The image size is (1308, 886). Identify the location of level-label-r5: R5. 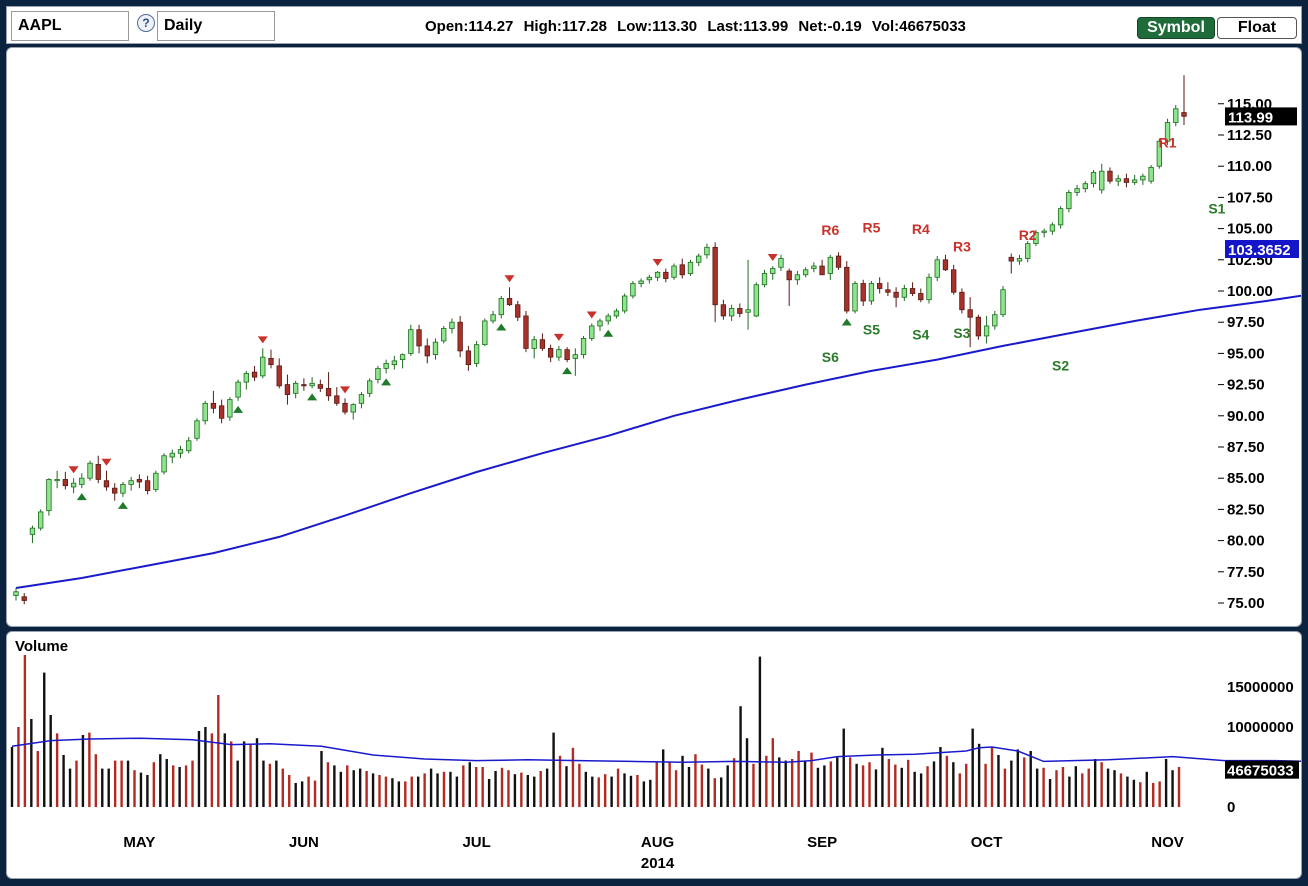
(871, 228).